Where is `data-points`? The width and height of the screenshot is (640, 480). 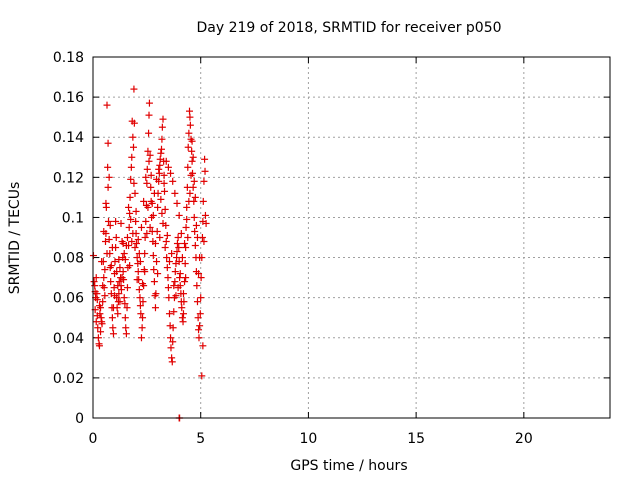 data-points is located at coordinates (149, 253).